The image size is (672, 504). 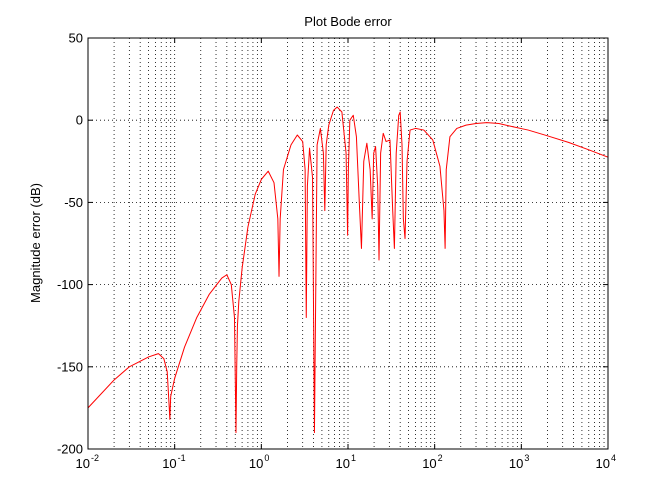 I want to click on y-tick-label: -150, so click(x=70, y=366).